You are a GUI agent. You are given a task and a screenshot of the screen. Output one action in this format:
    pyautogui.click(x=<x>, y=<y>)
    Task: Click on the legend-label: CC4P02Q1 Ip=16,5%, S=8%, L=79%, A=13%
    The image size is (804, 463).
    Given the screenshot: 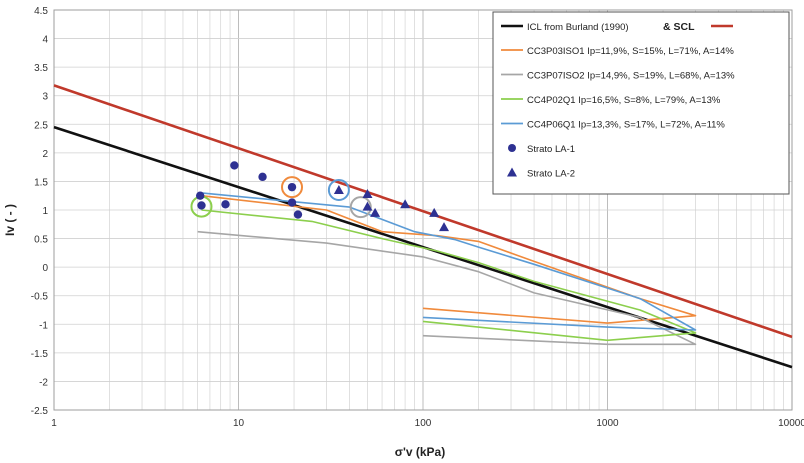 What is the action you would take?
    pyautogui.click(x=624, y=100)
    